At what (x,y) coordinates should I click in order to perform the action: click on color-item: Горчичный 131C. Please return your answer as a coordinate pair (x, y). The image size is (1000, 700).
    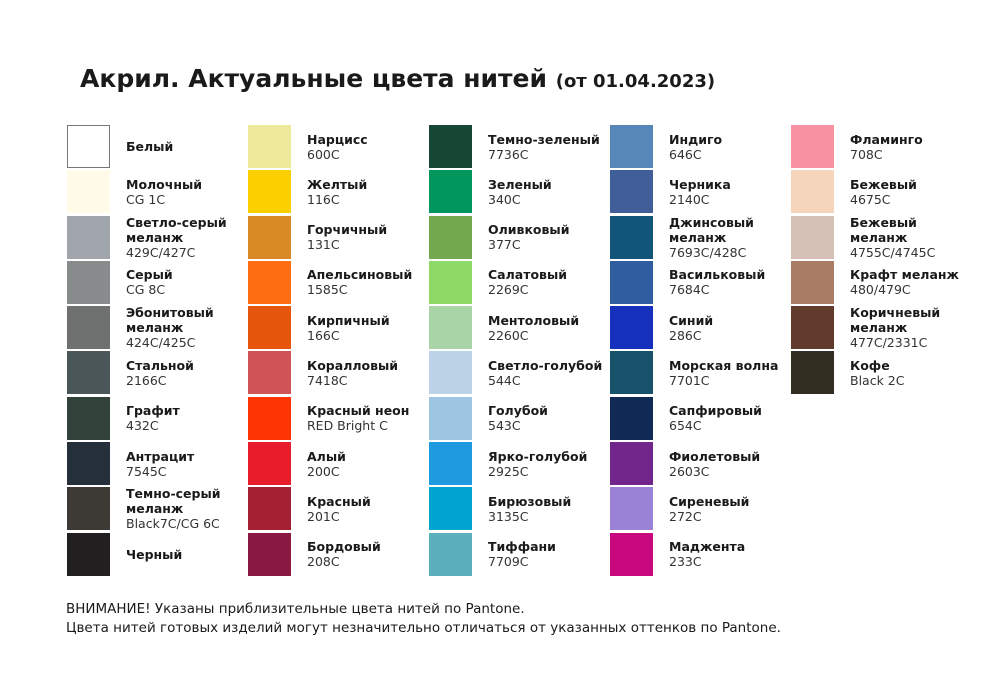
    Looking at the image, I should click on (338, 238).